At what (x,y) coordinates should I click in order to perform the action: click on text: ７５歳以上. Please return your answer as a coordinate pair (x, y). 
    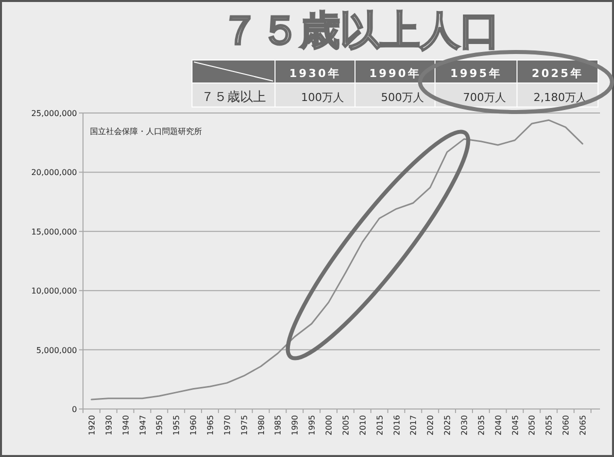
    Looking at the image, I should click on (233, 97).